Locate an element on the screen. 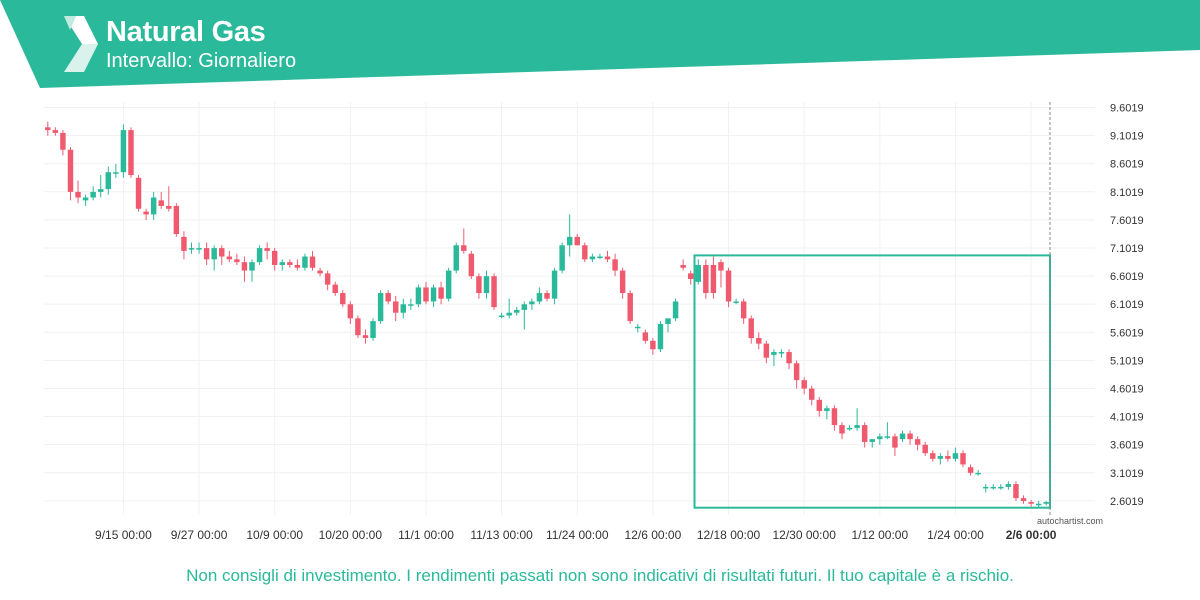 The image size is (1200, 600). x-tick-label: 11/24 00:00 is located at coordinates (577, 535).